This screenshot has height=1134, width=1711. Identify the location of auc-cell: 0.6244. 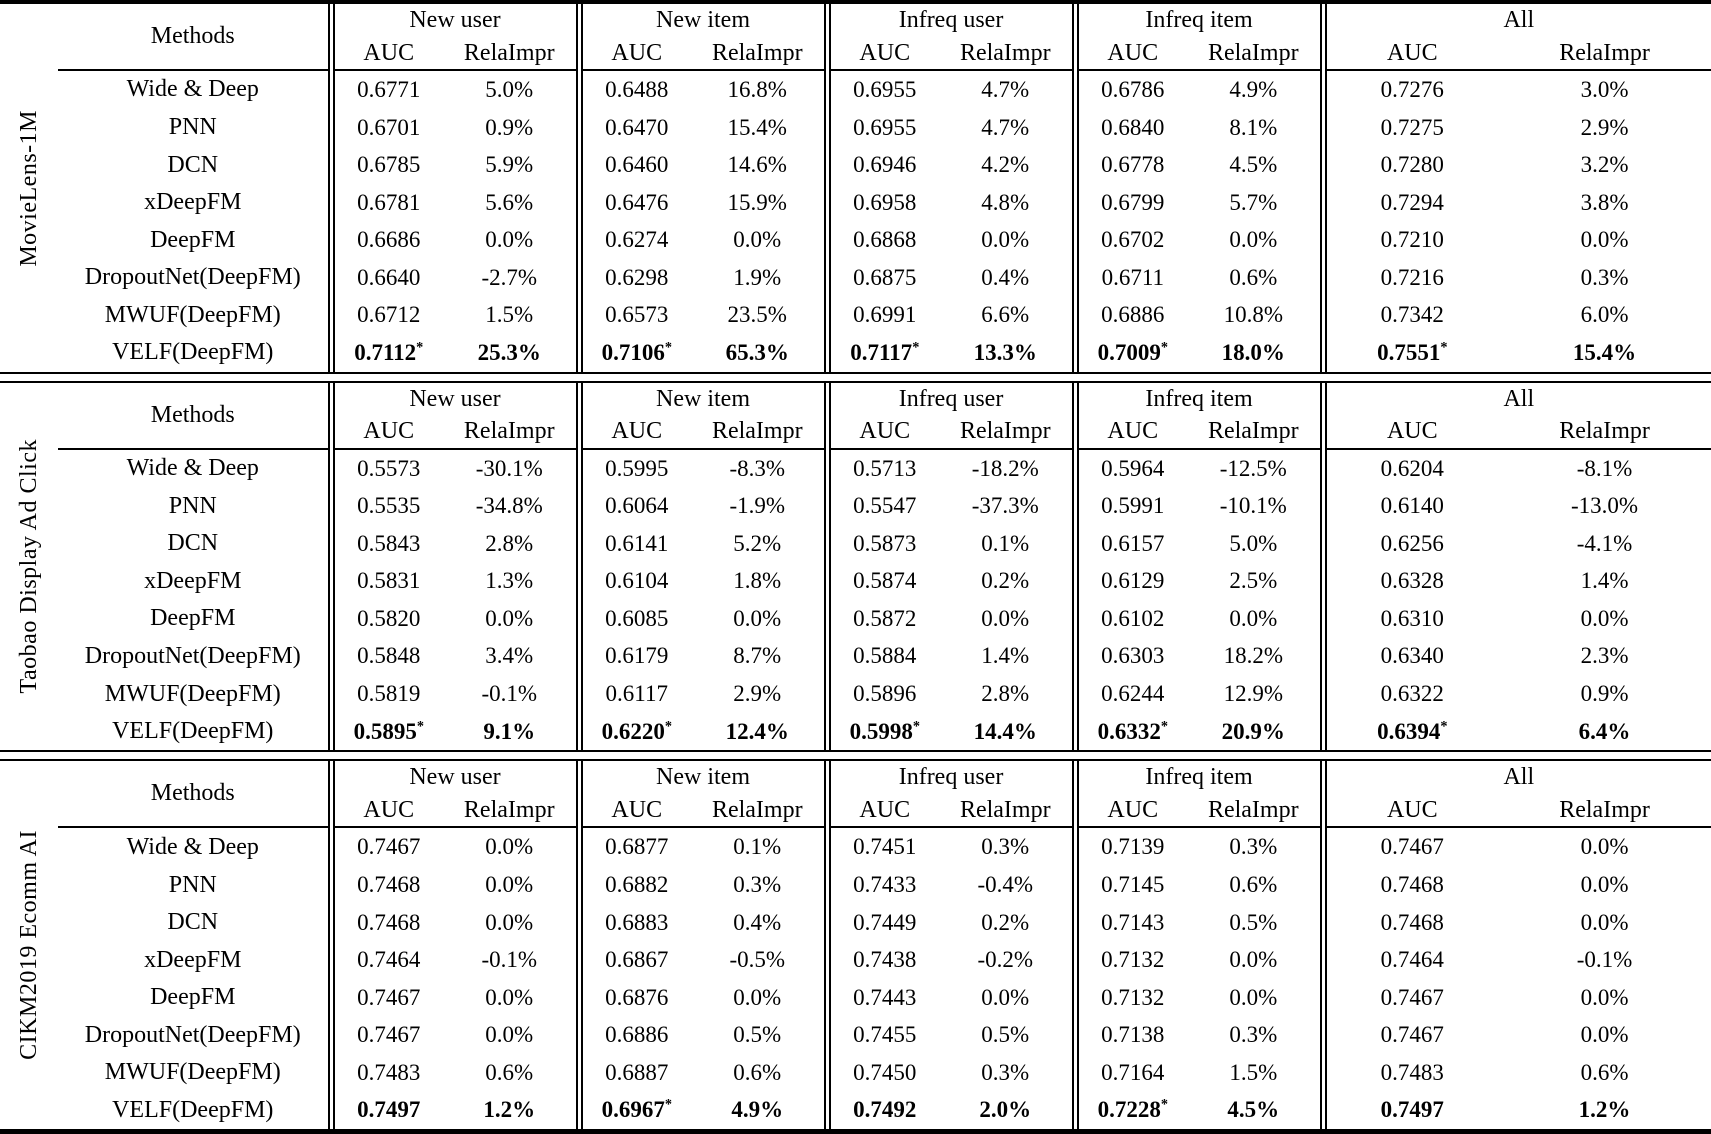
(1129, 694).